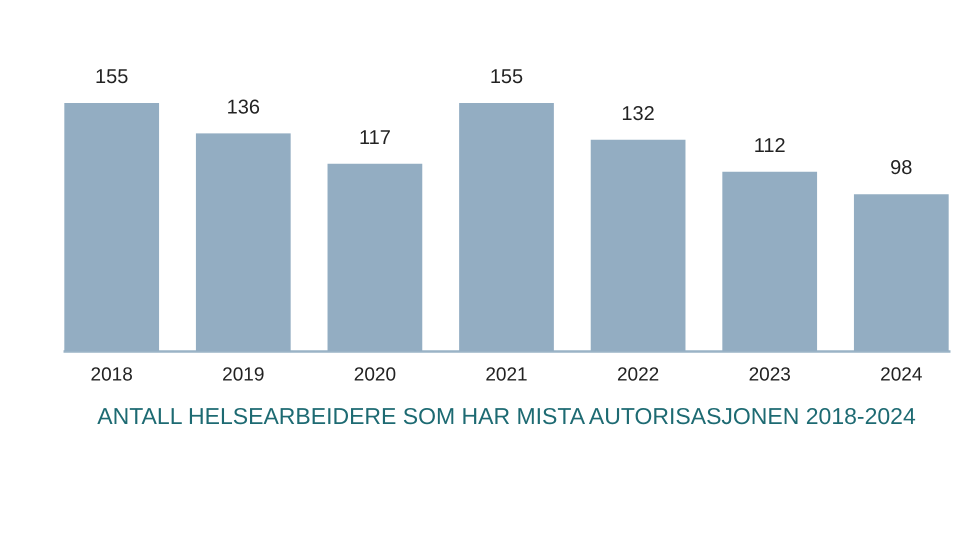  I want to click on x-tick-label: 2024, so click(901, 375).